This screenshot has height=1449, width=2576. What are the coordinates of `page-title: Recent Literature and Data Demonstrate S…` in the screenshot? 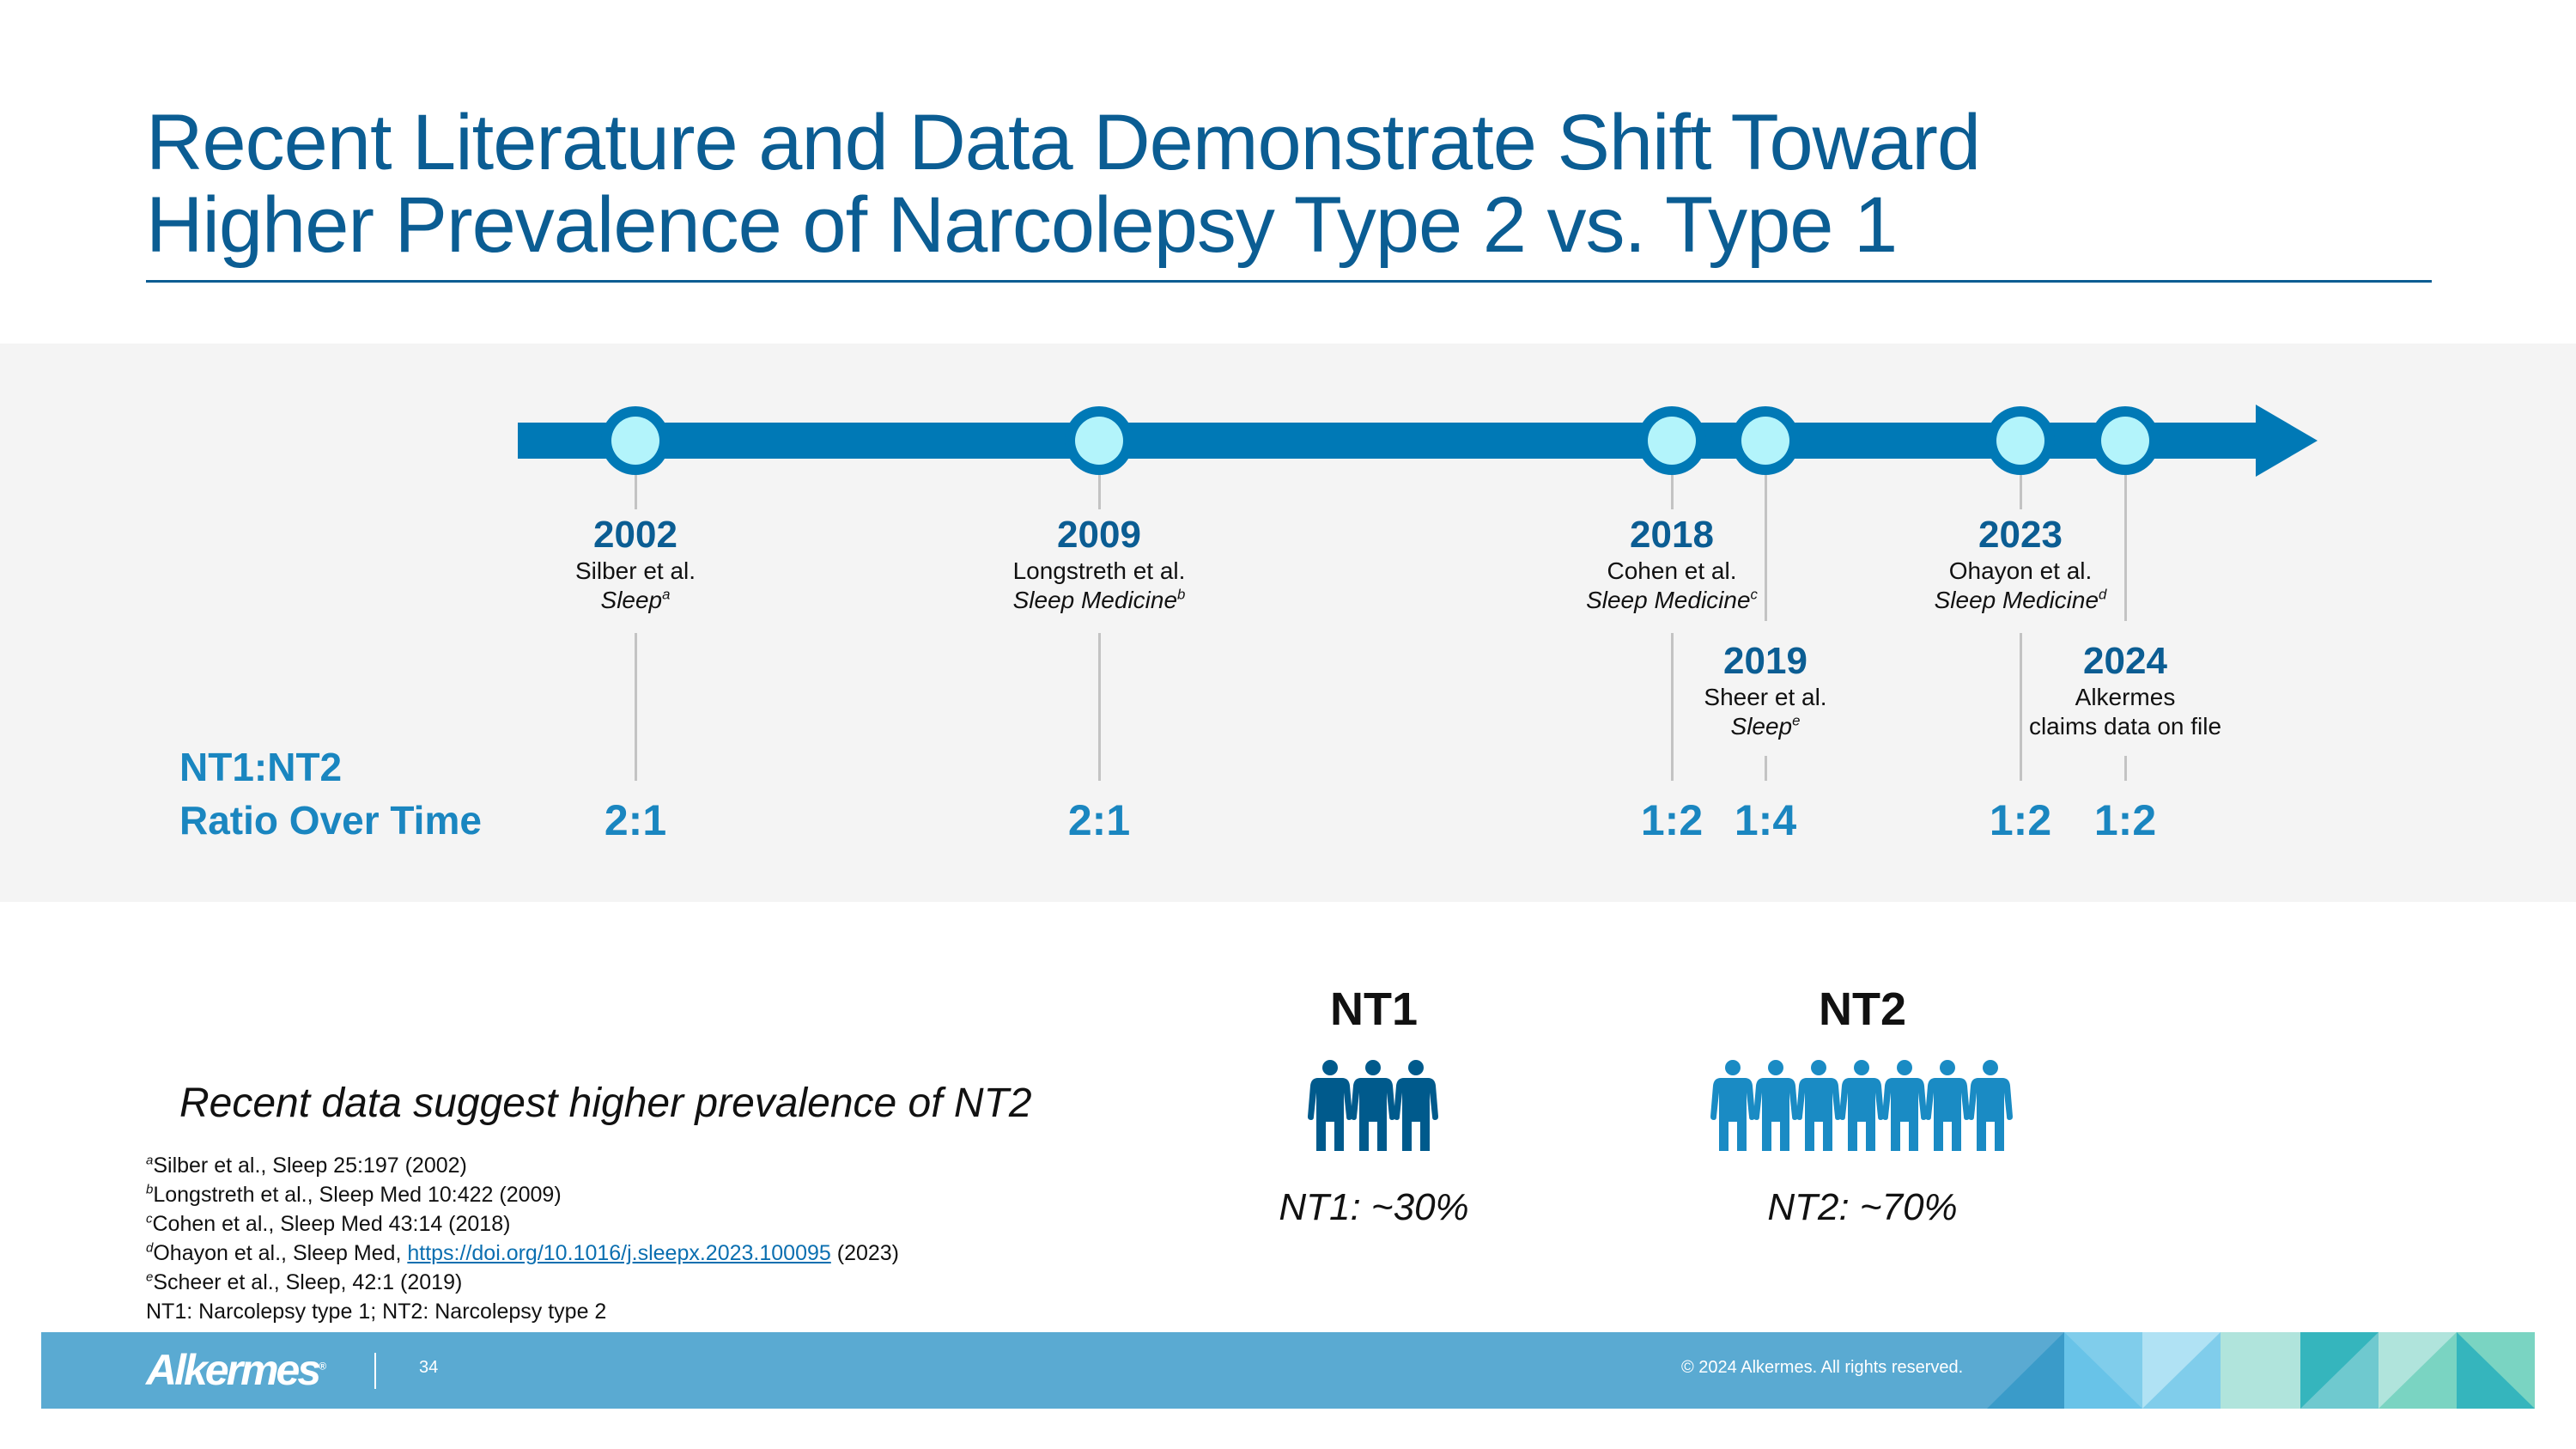 It's located at (1305, 183).